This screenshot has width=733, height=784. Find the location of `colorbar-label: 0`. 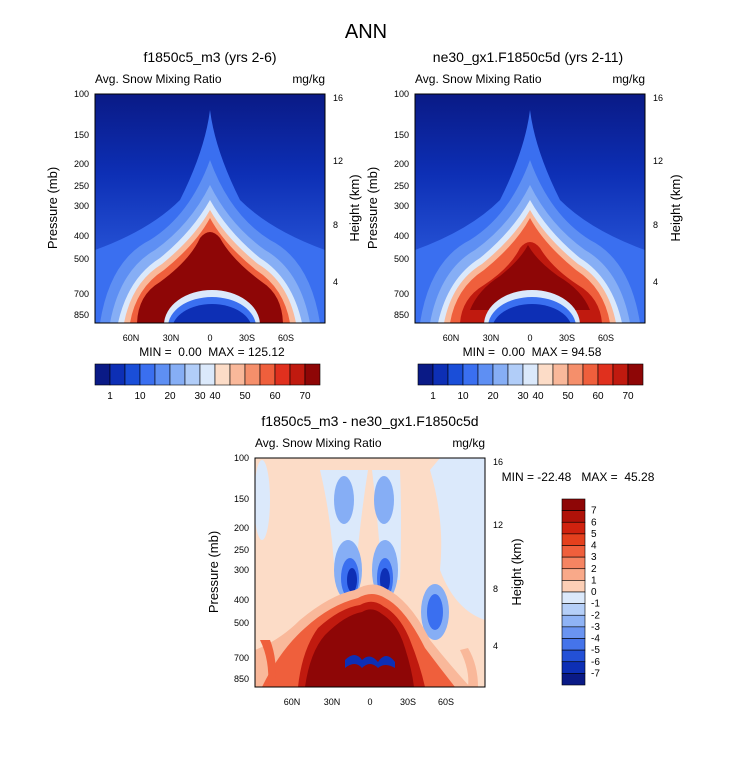

colorbar-label: 0 is located at coordinates (594, 592).